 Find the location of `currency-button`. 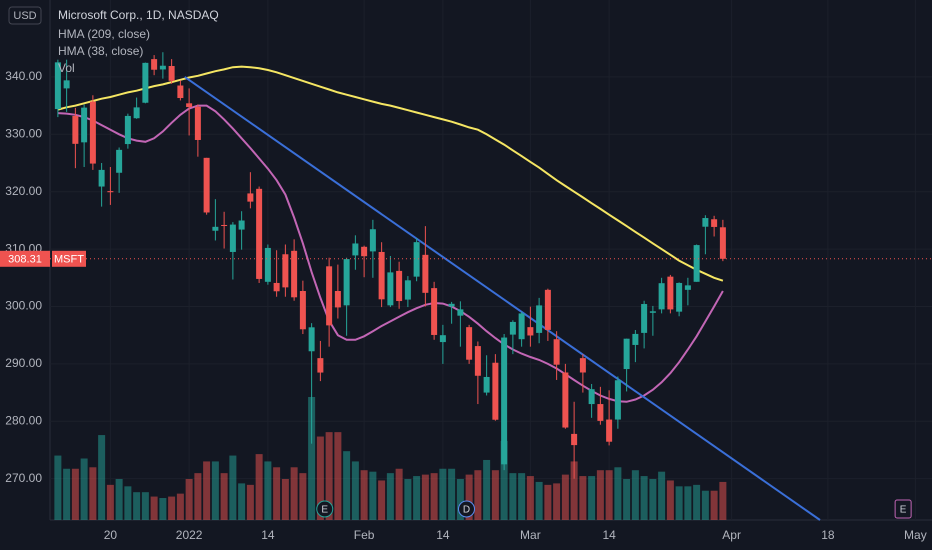

currency-button is located at coordinates (25, 15).